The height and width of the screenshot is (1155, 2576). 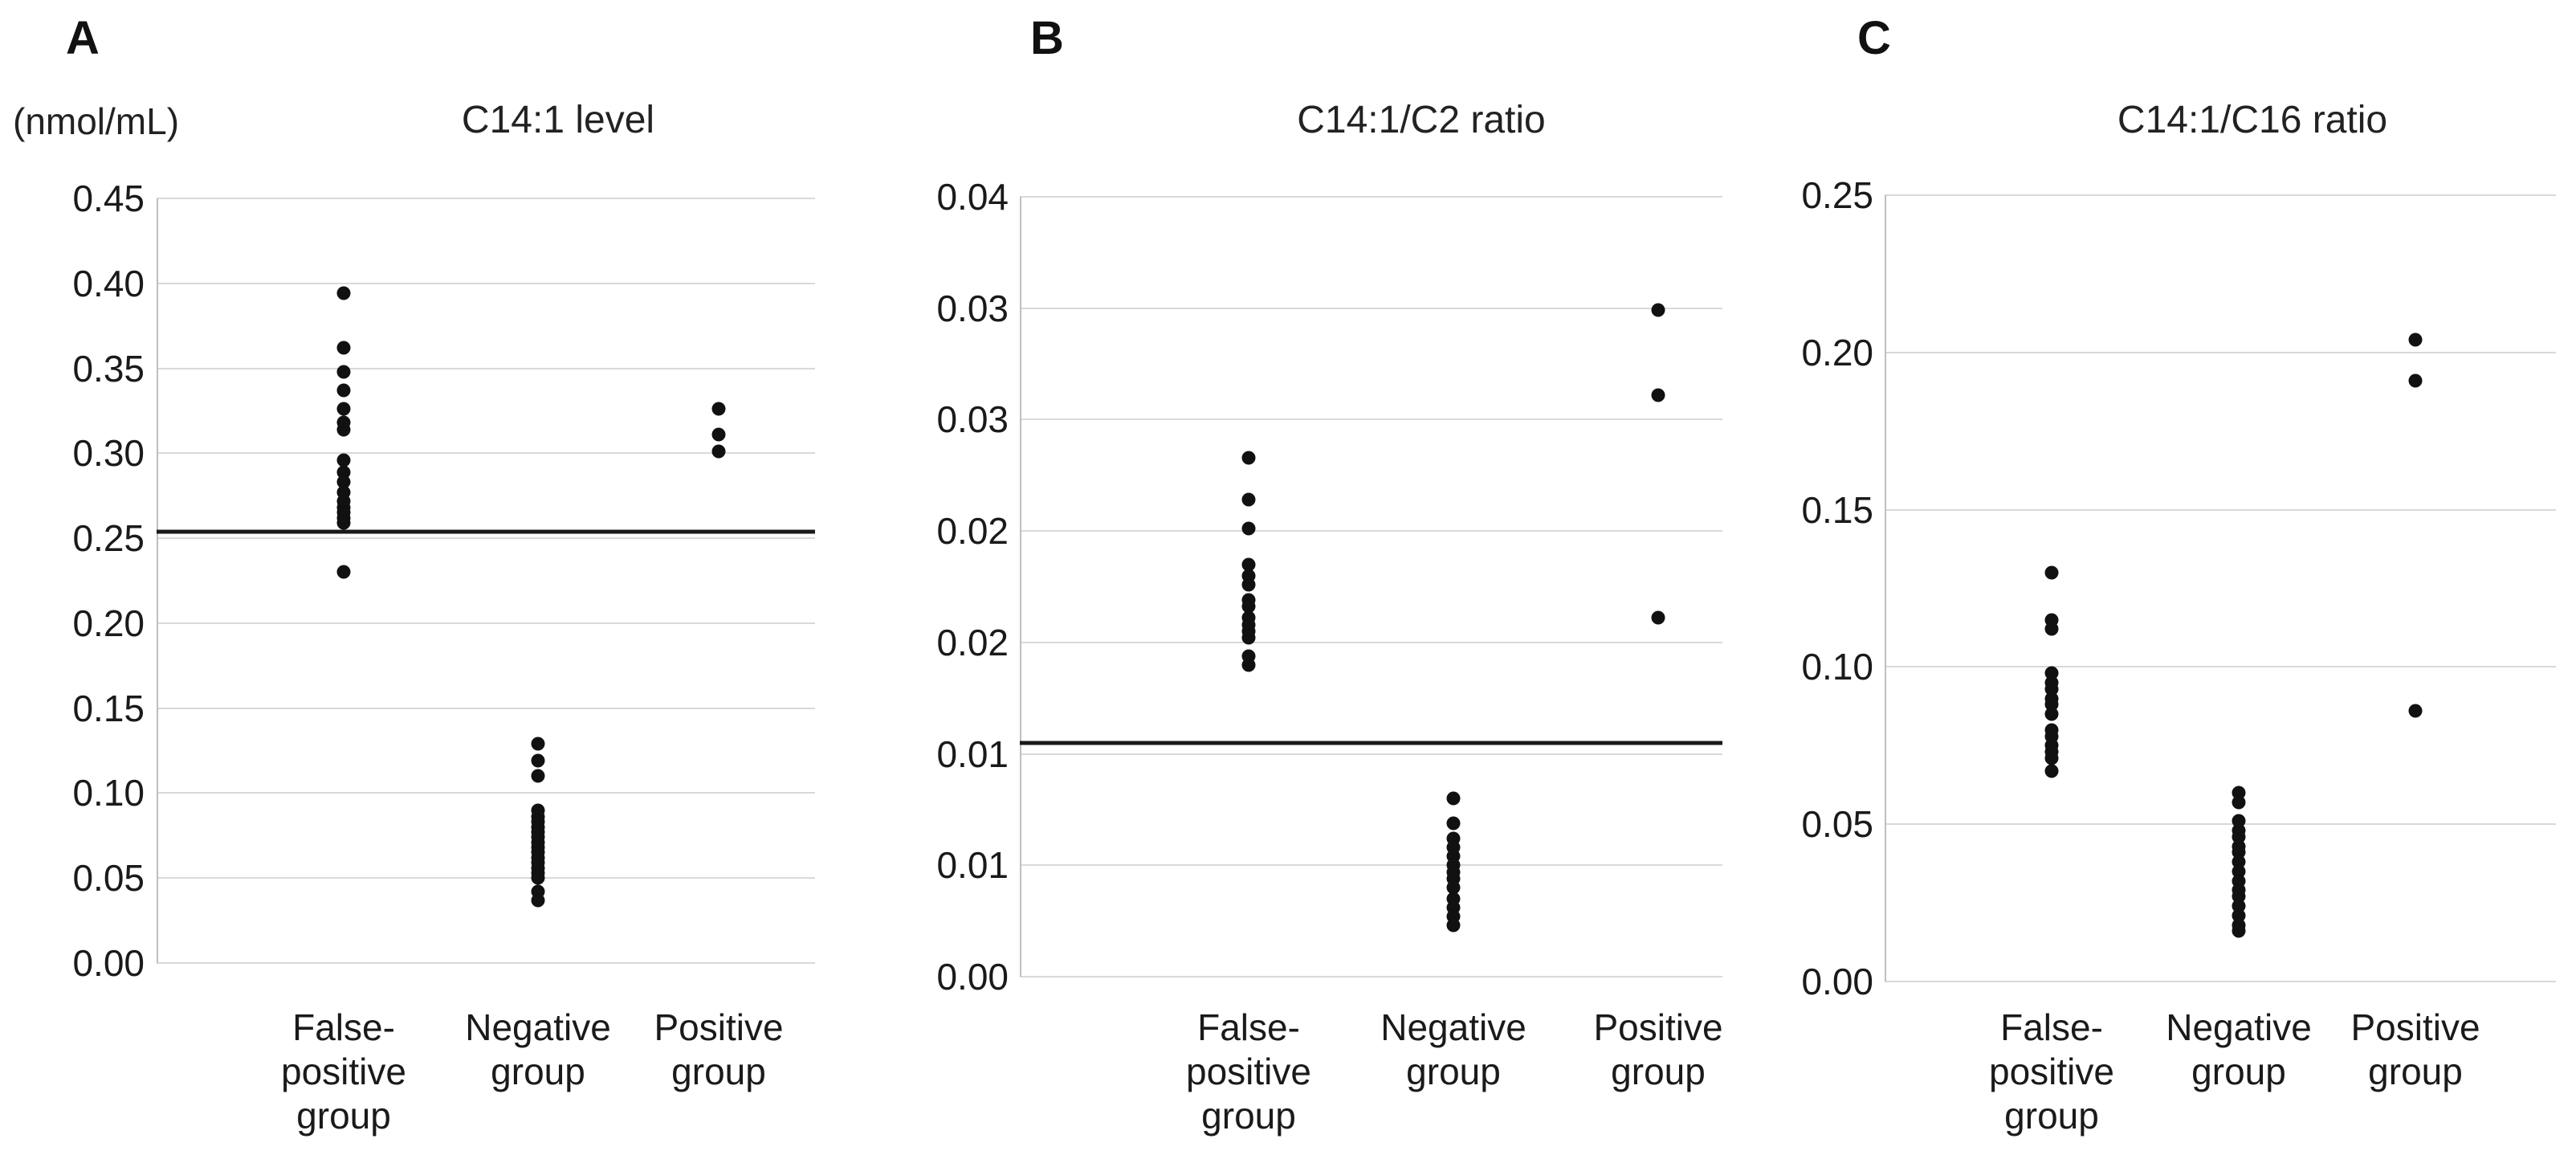 I want to click on y-tick-label: 0.03, so click(x=972, y=308).